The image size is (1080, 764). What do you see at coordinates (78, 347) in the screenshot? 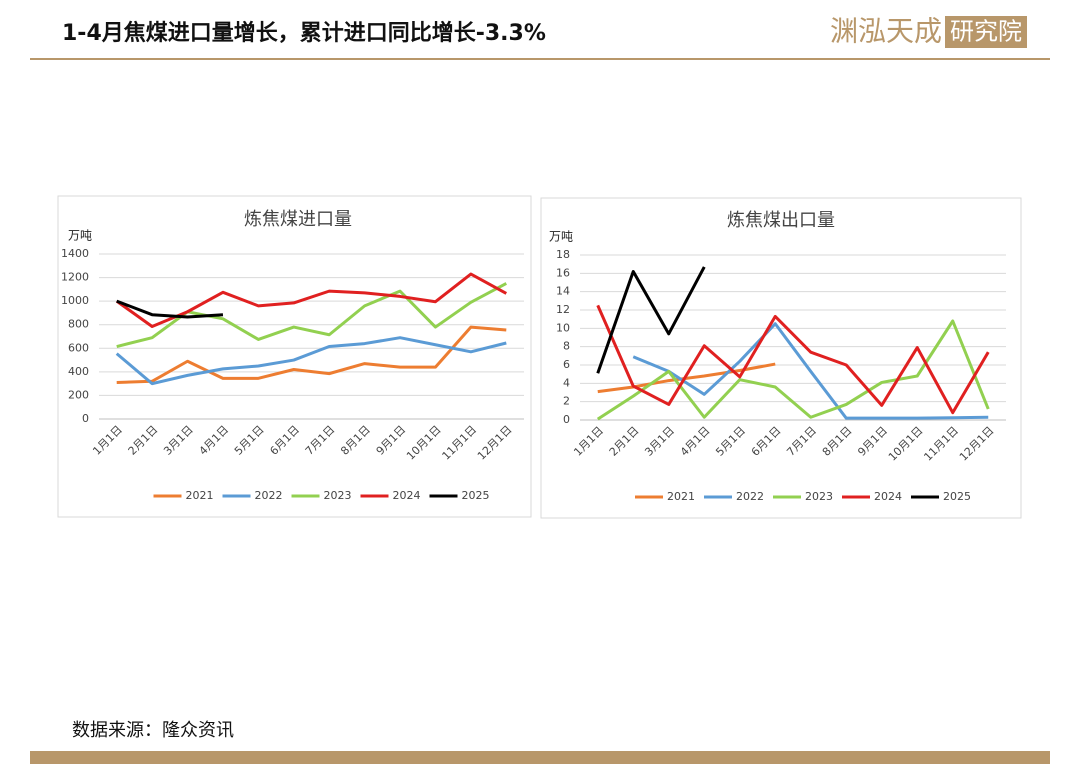
I see `y-tick-label: 600` at bounding box center [78, 347].